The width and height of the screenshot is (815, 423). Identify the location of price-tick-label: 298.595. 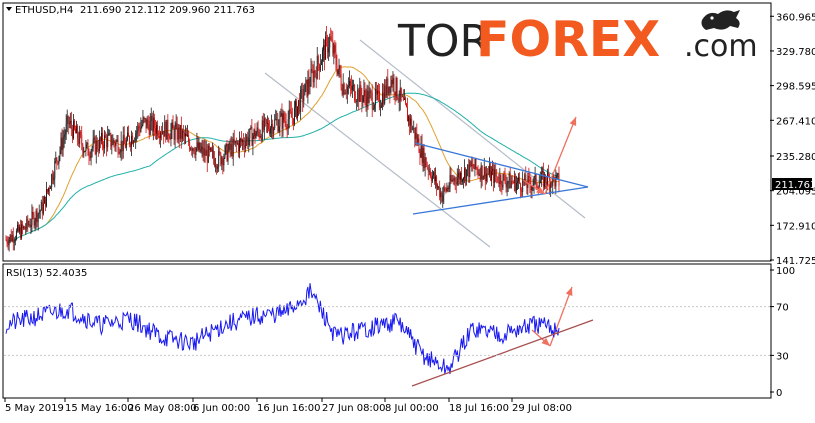
(795, 87).